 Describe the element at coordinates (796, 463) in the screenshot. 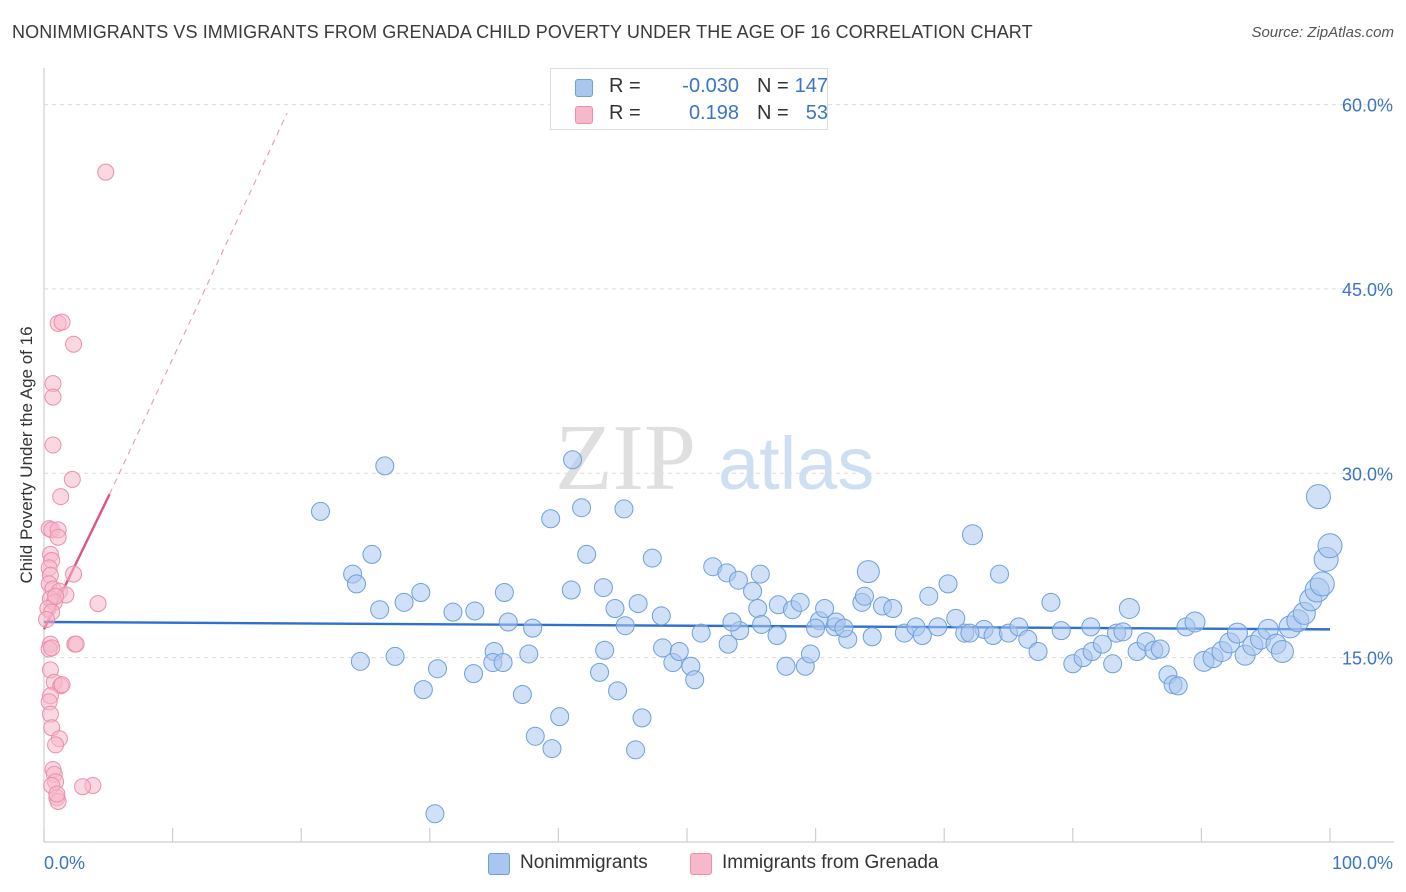

I see `watermark-atlas: atlas` at that location.